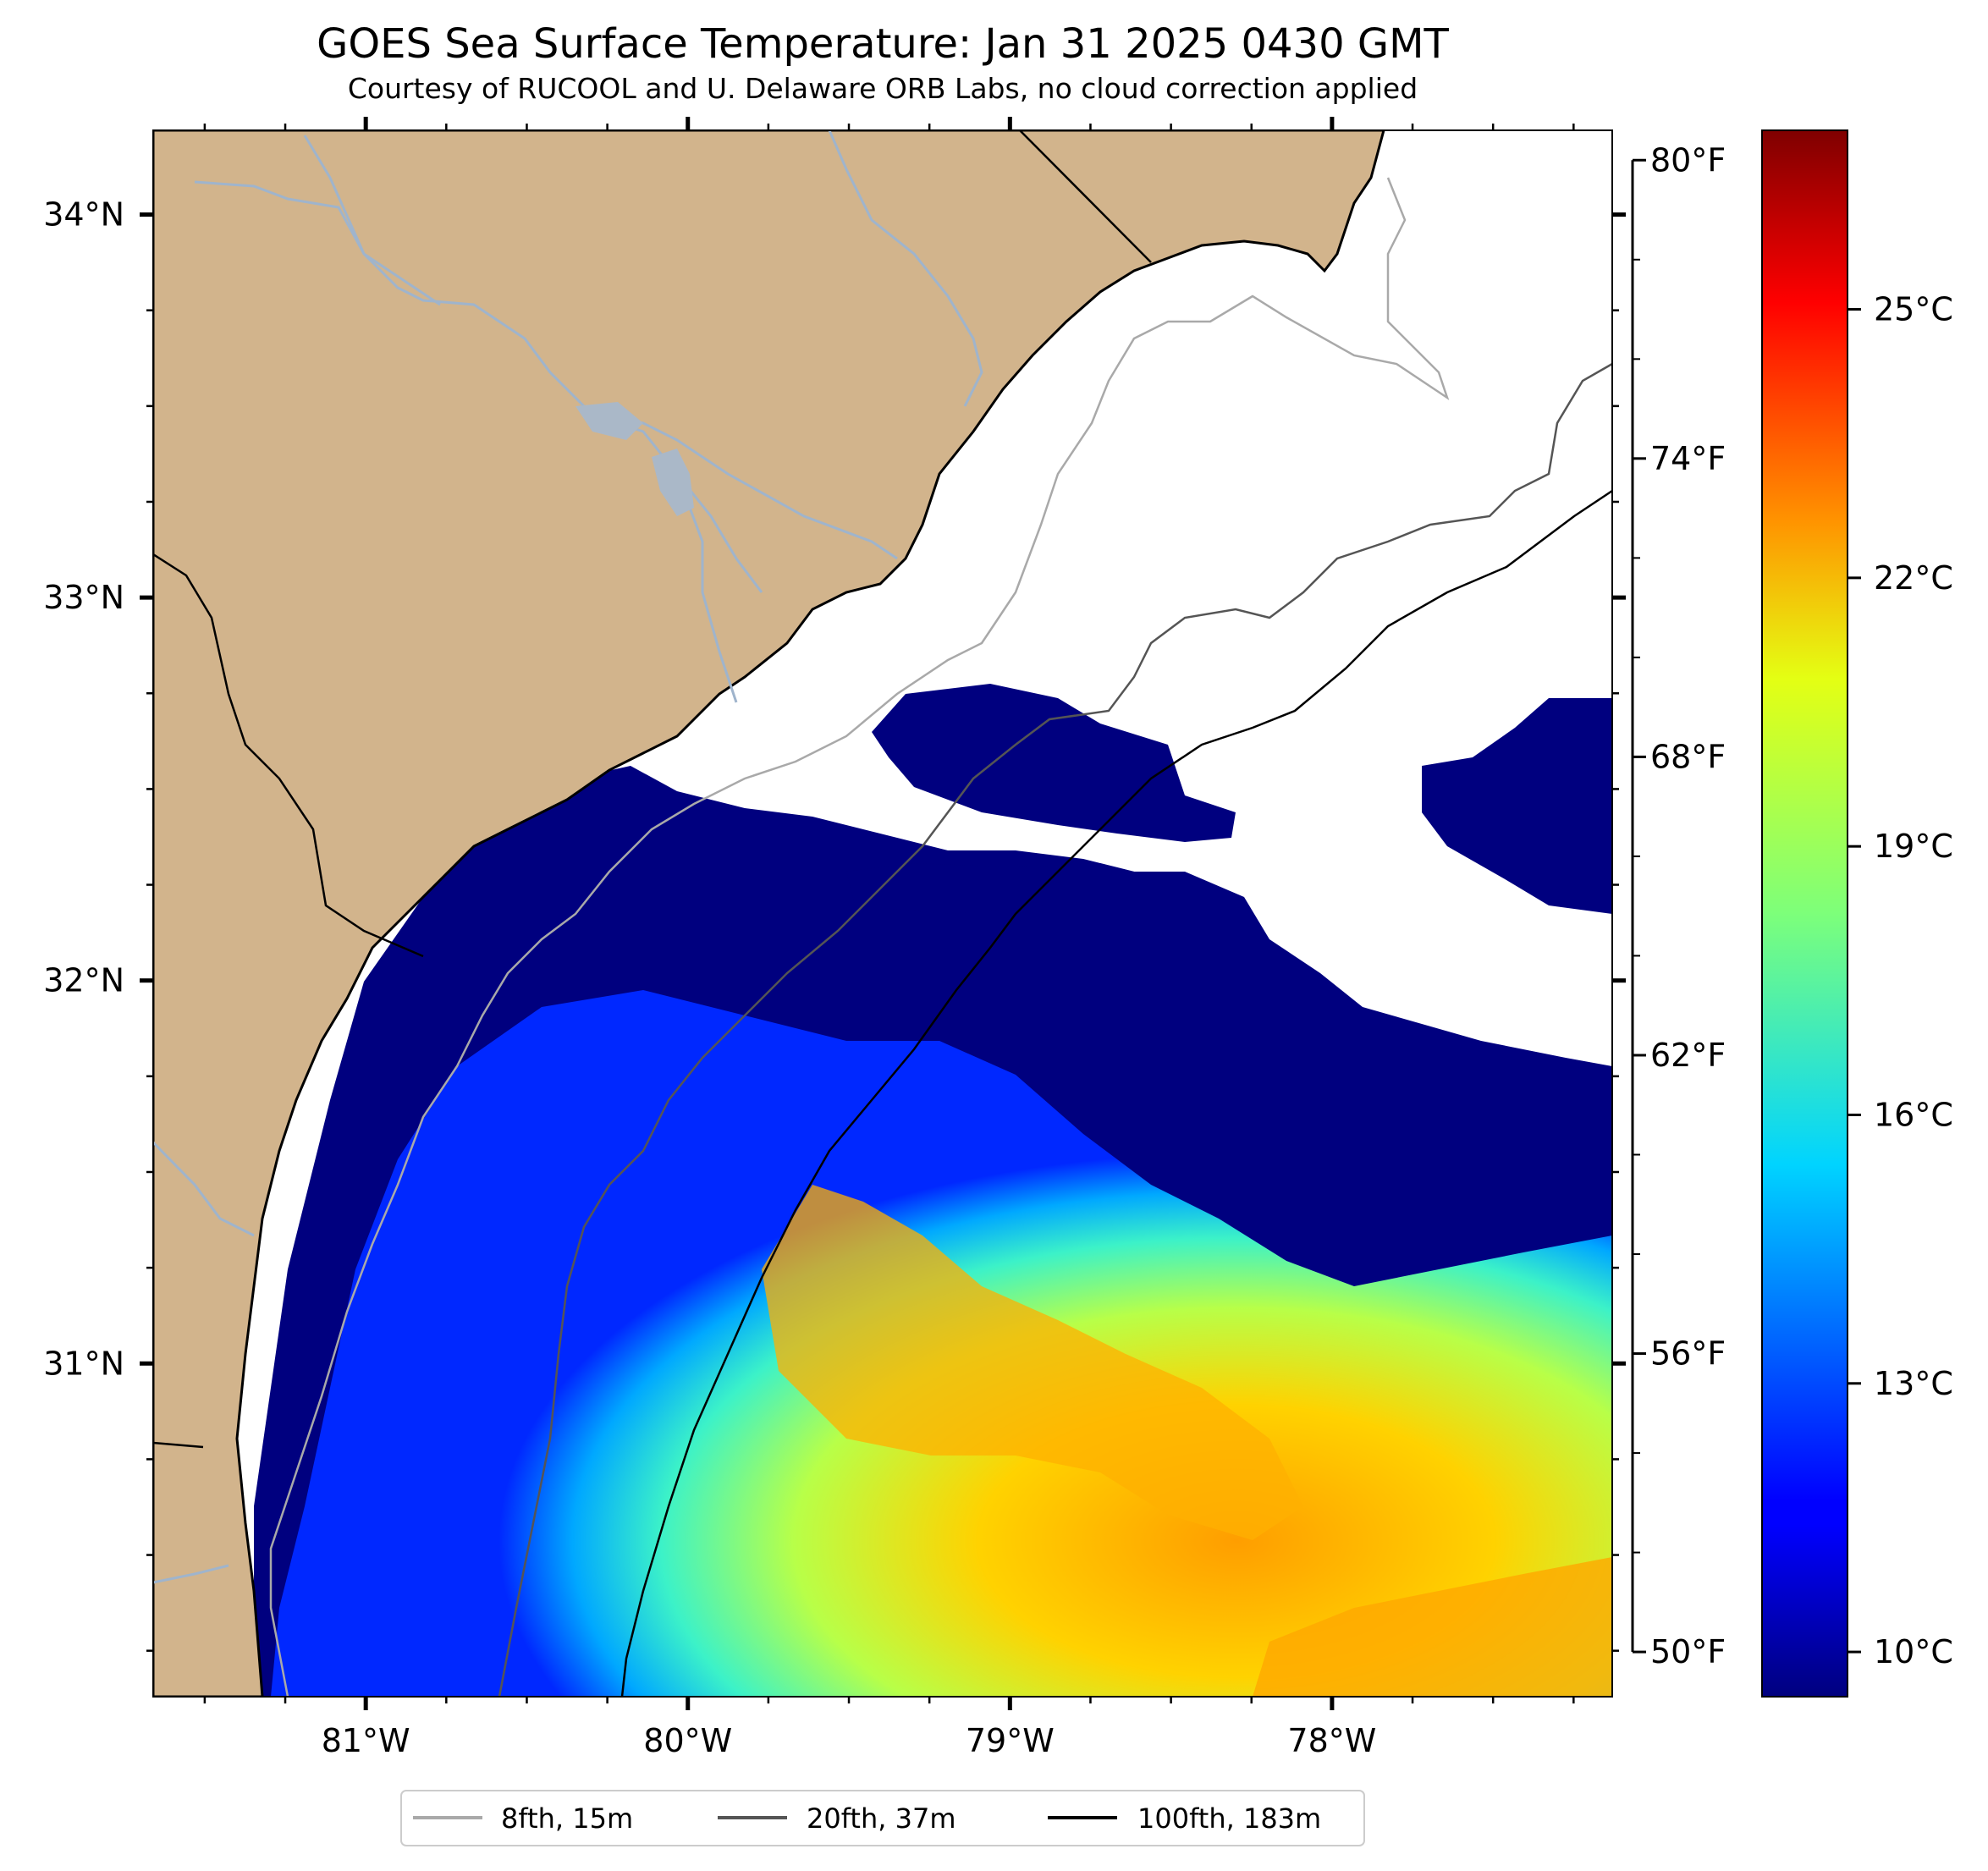 The image size is (1988, 1871). Describe the element at coordinates (83, 215) in the screenshot. I see `lat-tick-label: 34°N` at that location.